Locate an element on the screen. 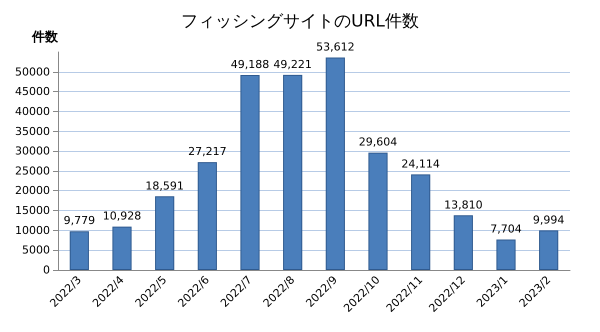  y-tick-label: 5000 is located at coordinates (36, 250).